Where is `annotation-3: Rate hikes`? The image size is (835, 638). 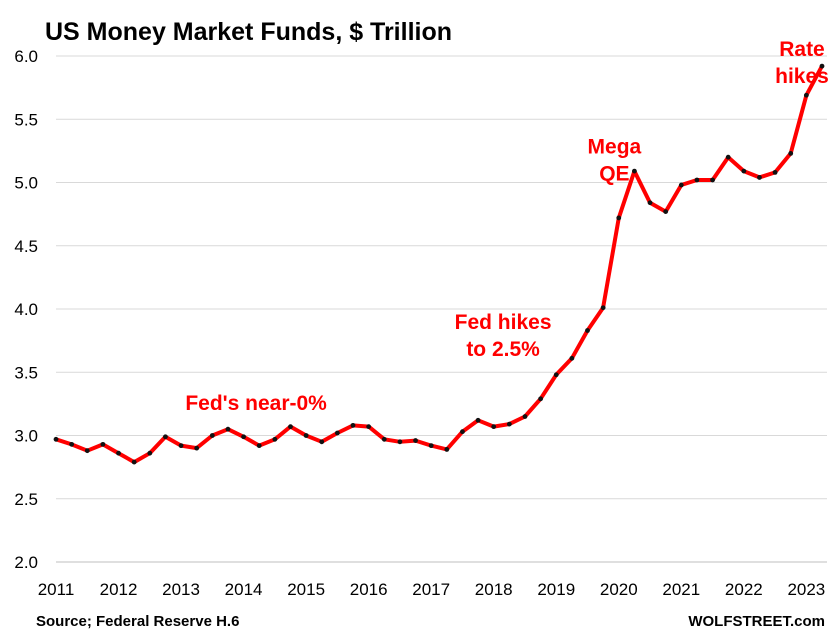 annotation-3: Rate hikes is located at coordinates (802, 63).